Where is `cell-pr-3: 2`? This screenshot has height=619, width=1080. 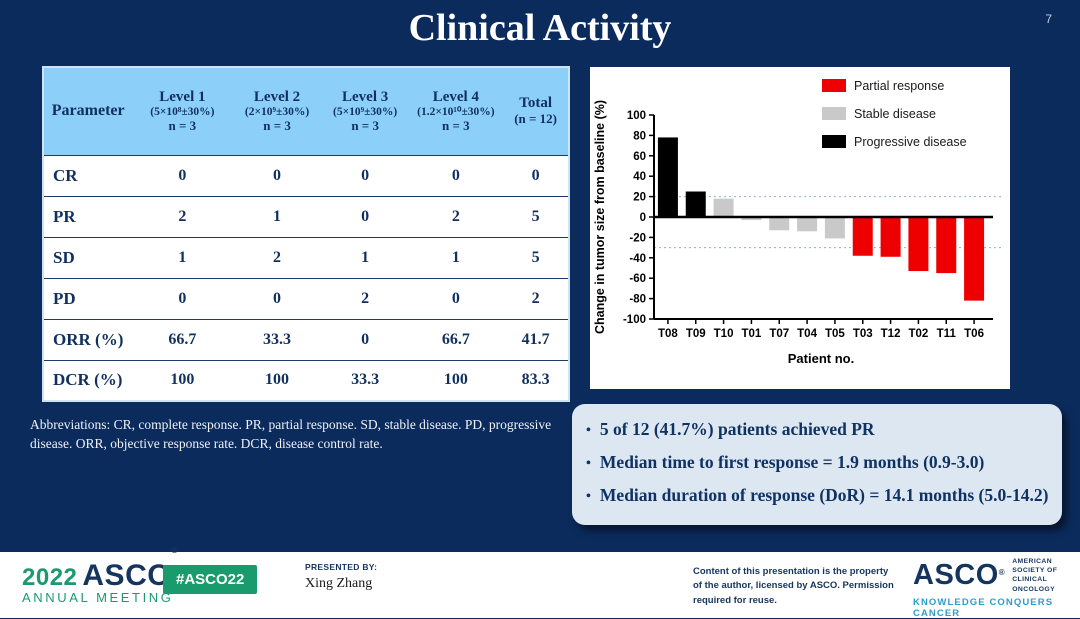
cell-pr-3: 2 is located at coordinates (456, 216).